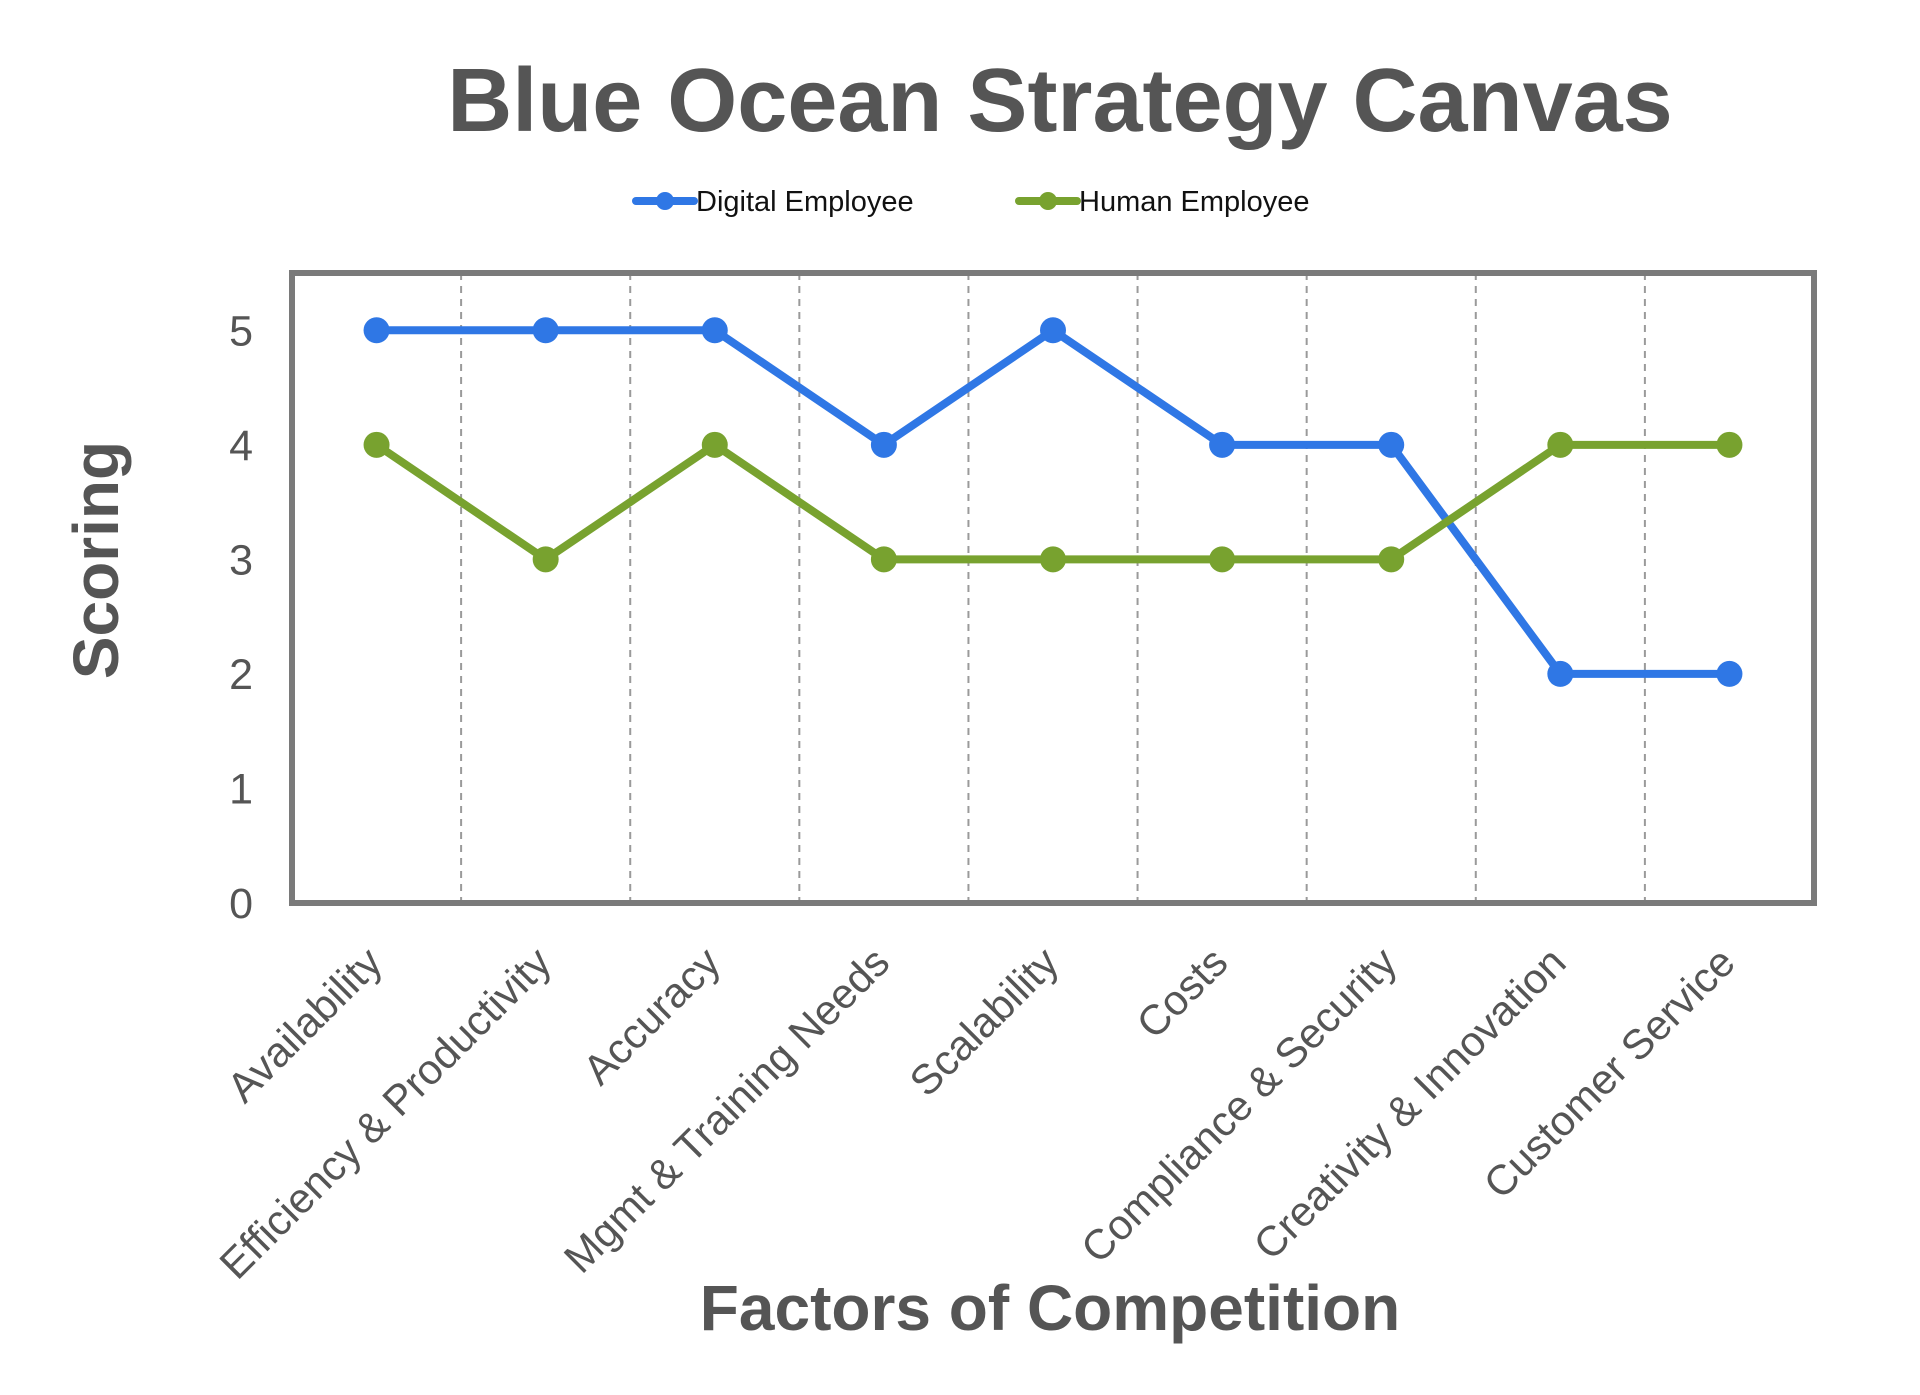  Describe the element at coordinates (1060, 101) in the screenshot. I see `chart-title: Blue Ocean Strategy Canvas` at that location.